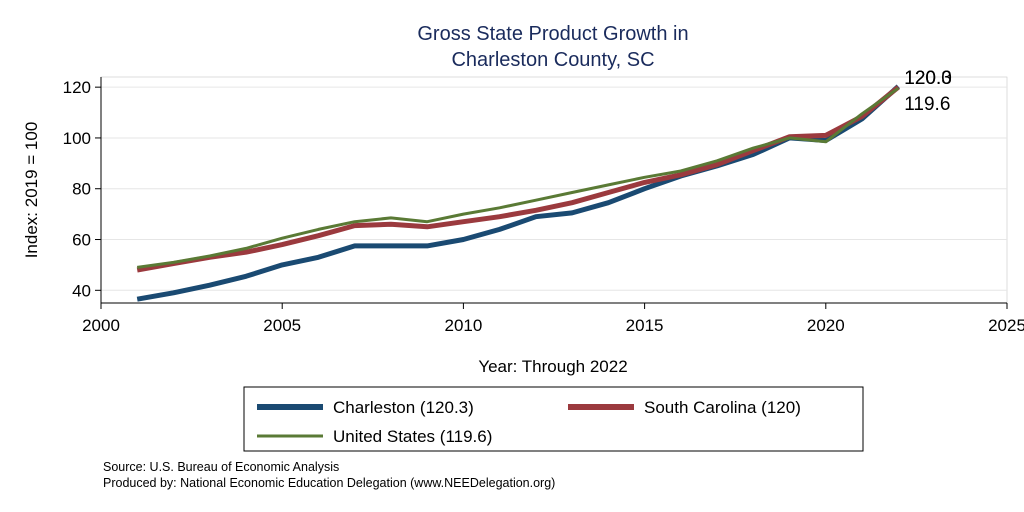 The height and width of the screenshot is (512, 1024). Describe the element at coordinates (552, 60) in the screenshot. I see `chart-title-line-2: Charleston County, SC` at that location.